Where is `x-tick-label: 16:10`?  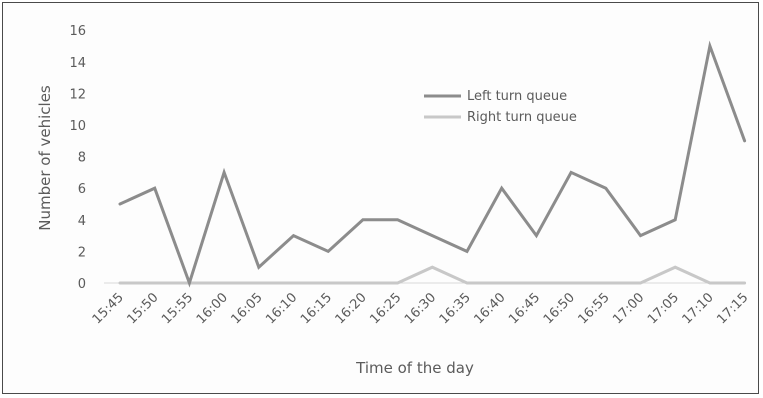 x-tick-label: 16:10 is located at coordinates (281, 308).